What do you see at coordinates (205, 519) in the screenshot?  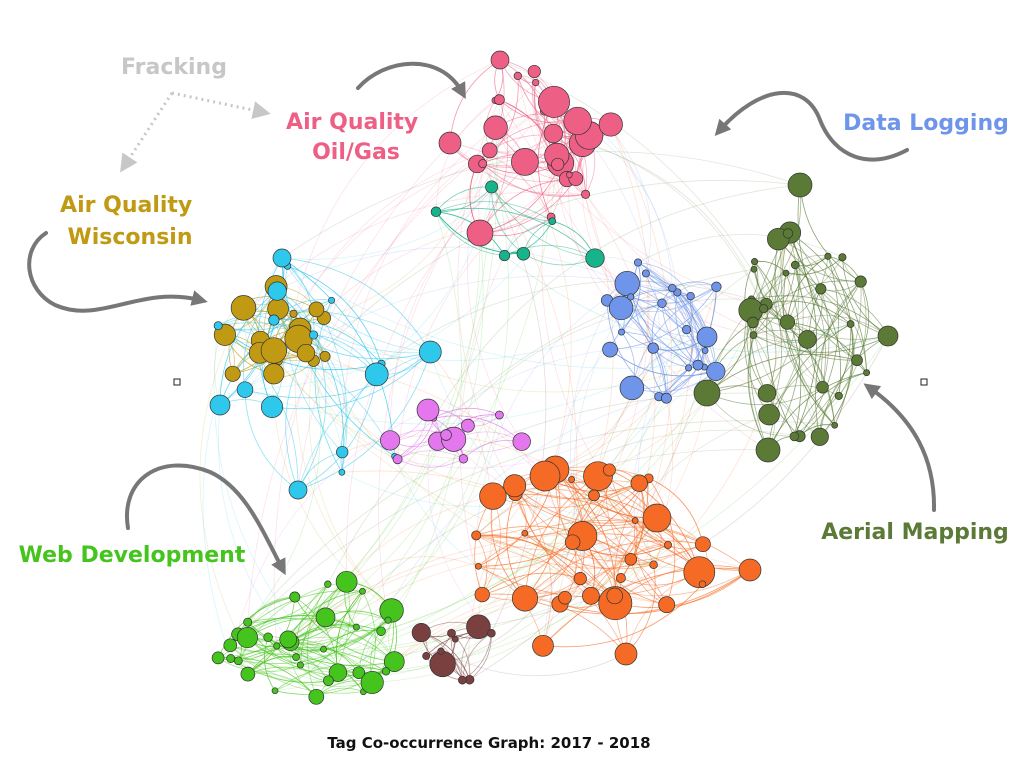 I see `web-dev-arrow` at bounding box center [205, 519].